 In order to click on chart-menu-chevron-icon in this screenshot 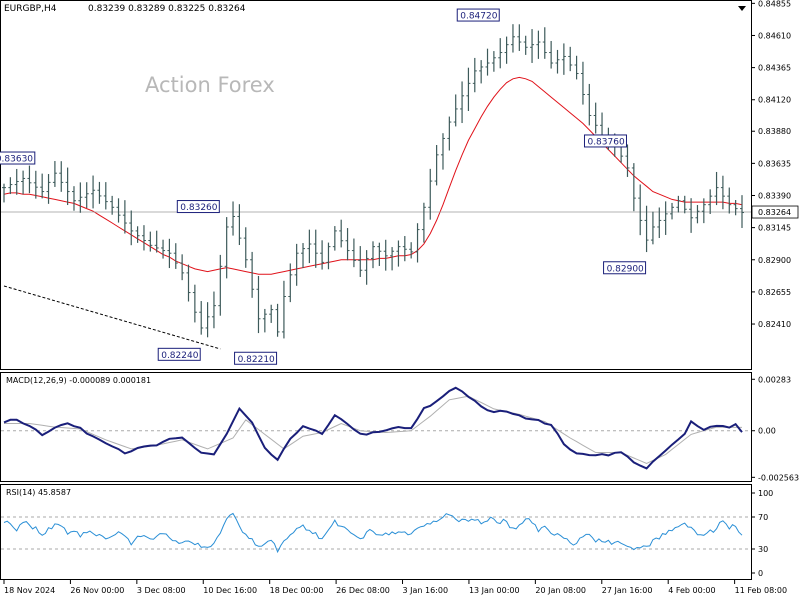, I will do `click(742, 8)`.